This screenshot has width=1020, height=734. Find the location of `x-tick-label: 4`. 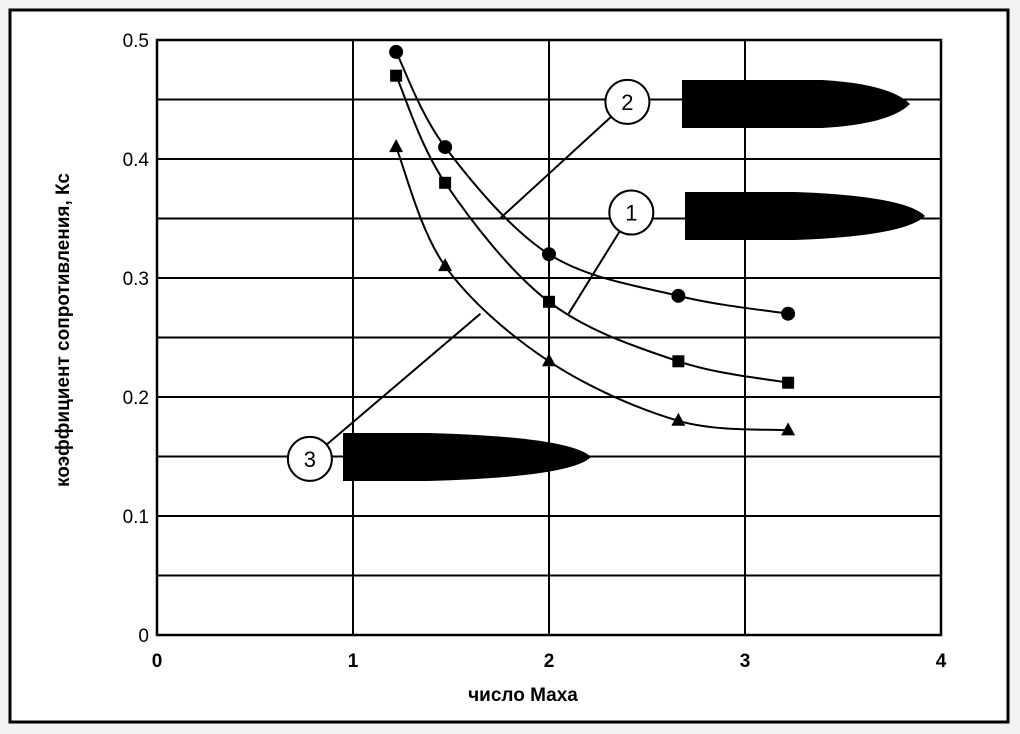

x-tick-label: 4 is located at coordinates (941, 661).